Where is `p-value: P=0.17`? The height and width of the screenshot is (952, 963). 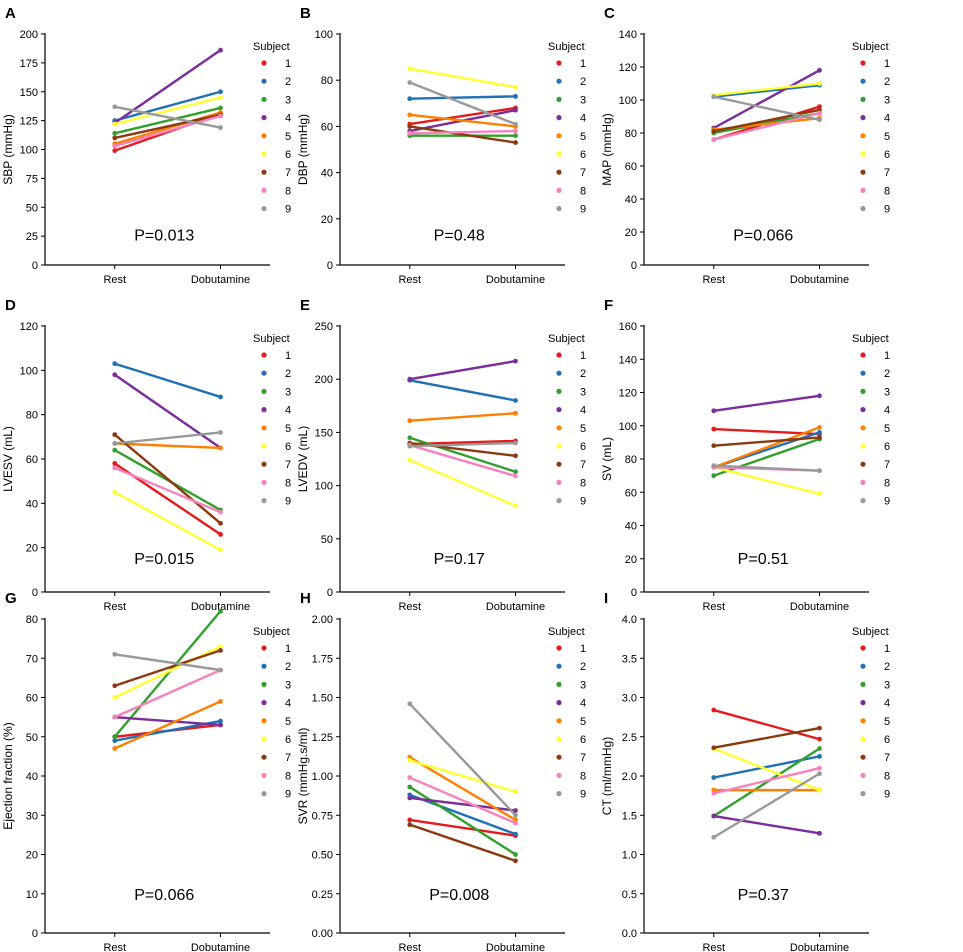
p-value: P=0.17 is located at coordinates (459, 559).